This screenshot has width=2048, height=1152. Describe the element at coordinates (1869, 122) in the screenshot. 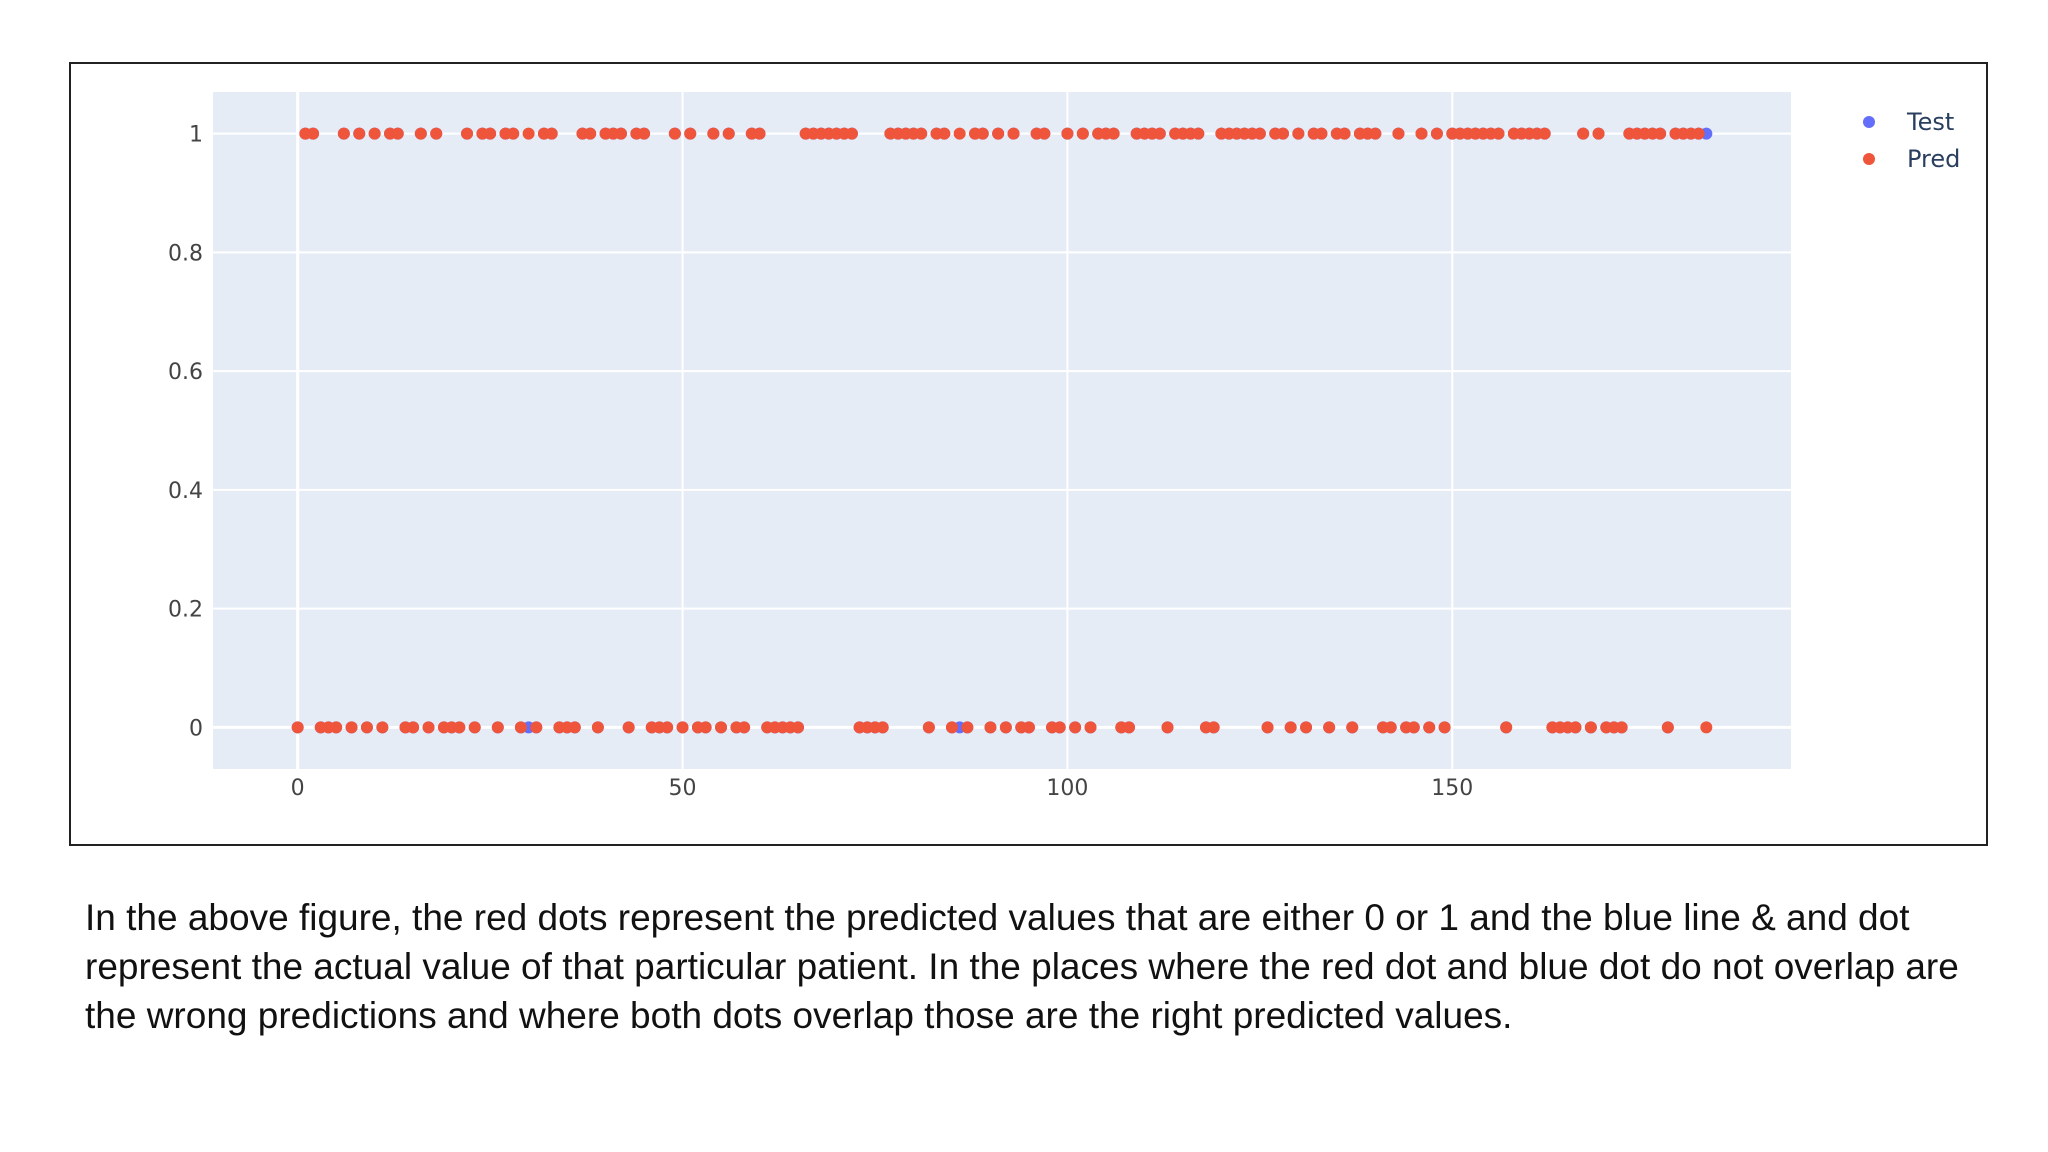

I see `legend-marker-test` at that location.